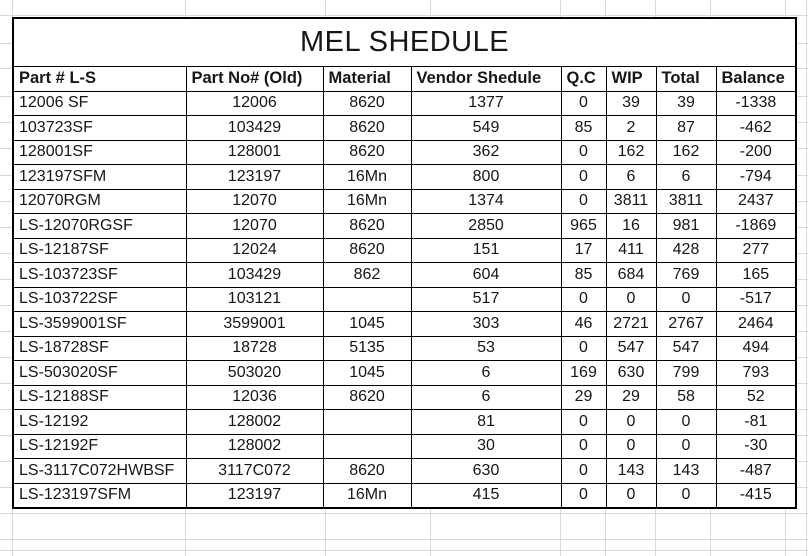 The image size is (808, 556). What do you see at coordinates (99, 103) in the screenshot?
I see `cell-part-ls: 12006 SF` at bounding box center [99, 103].